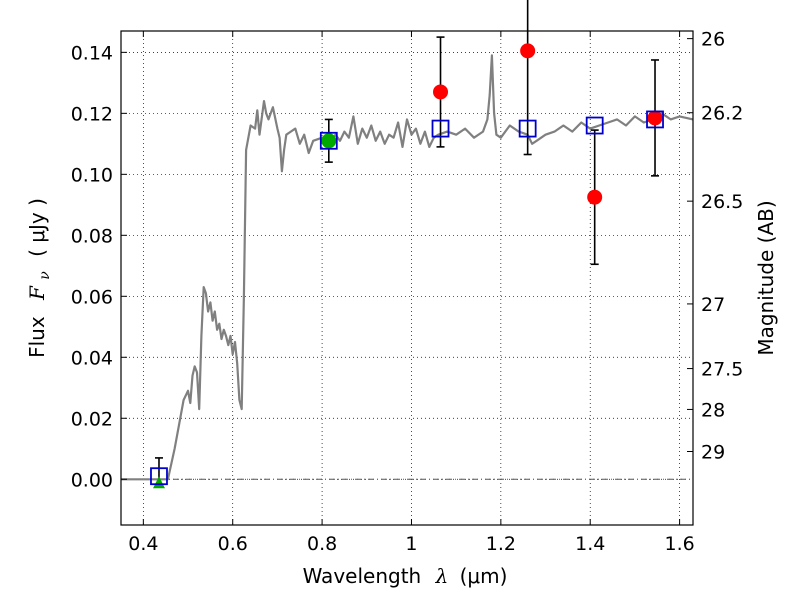  What do you see at coordinates (37, 227) in the screenshot?
I see `y-axis-title-units: ( μJy )` at bounding box center [37, 227].